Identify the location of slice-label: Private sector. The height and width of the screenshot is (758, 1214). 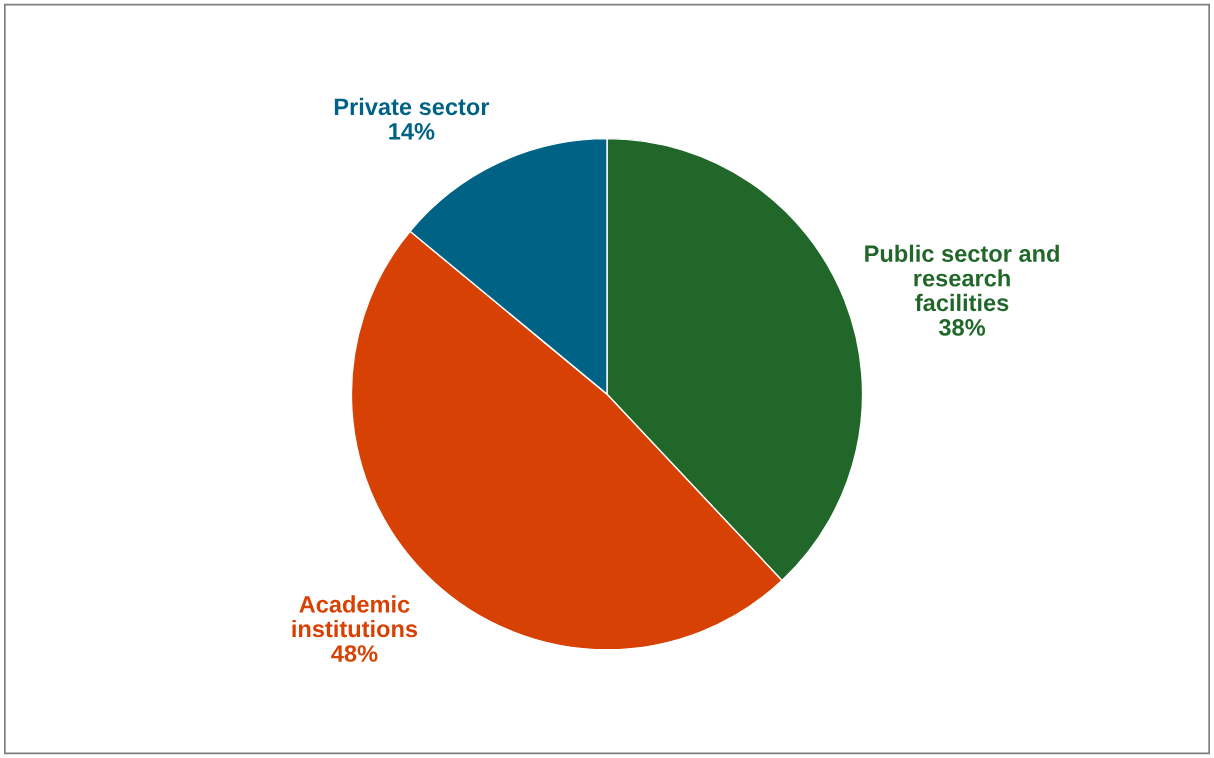
(412, 106).